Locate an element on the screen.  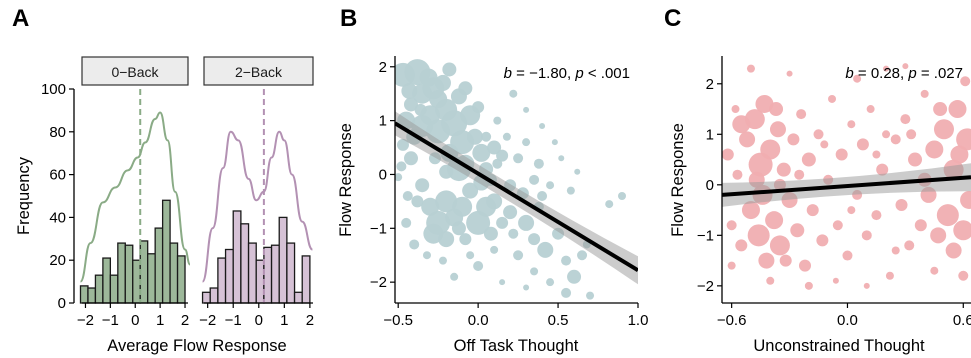
panel-b-x-axis-title: Off Task Thought is located at coordinates (516, 346).